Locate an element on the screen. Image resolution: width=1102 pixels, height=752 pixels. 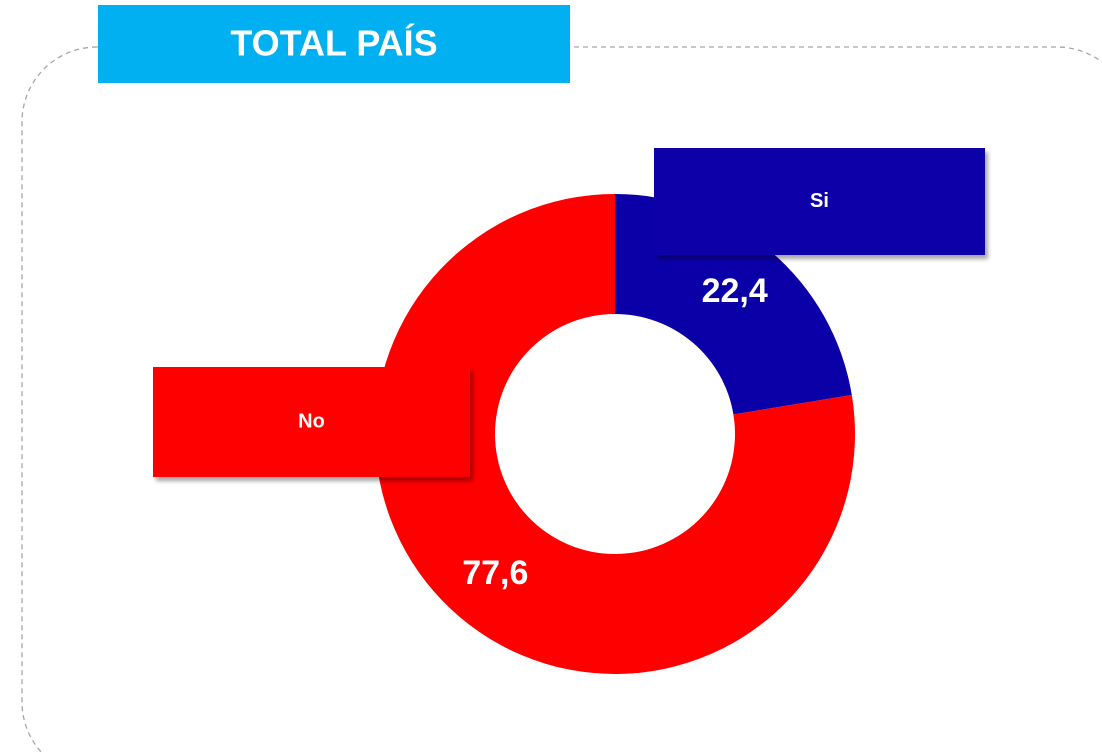
value-label: 22,4 is located at coordinates (735, 291).